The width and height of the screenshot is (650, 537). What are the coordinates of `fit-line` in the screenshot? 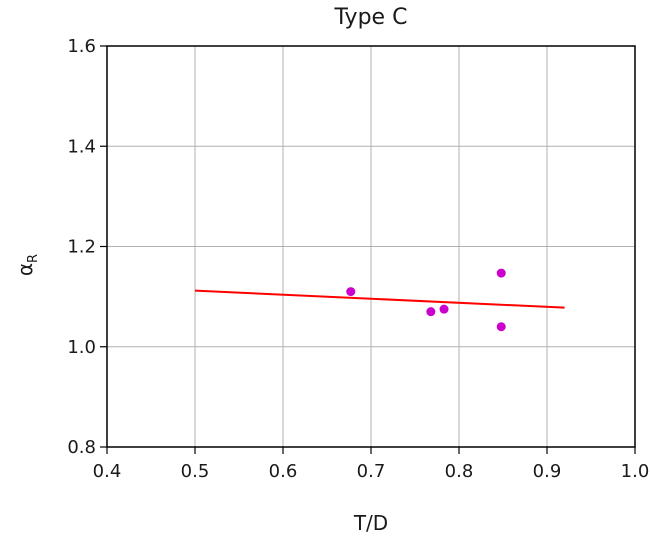 It's located at (379, 299).